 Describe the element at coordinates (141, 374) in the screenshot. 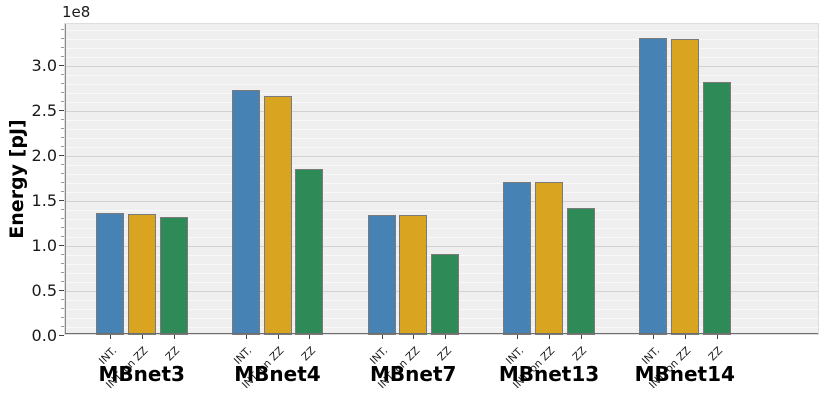

I see `group-label-MBnet3: MBnet3` at that location.